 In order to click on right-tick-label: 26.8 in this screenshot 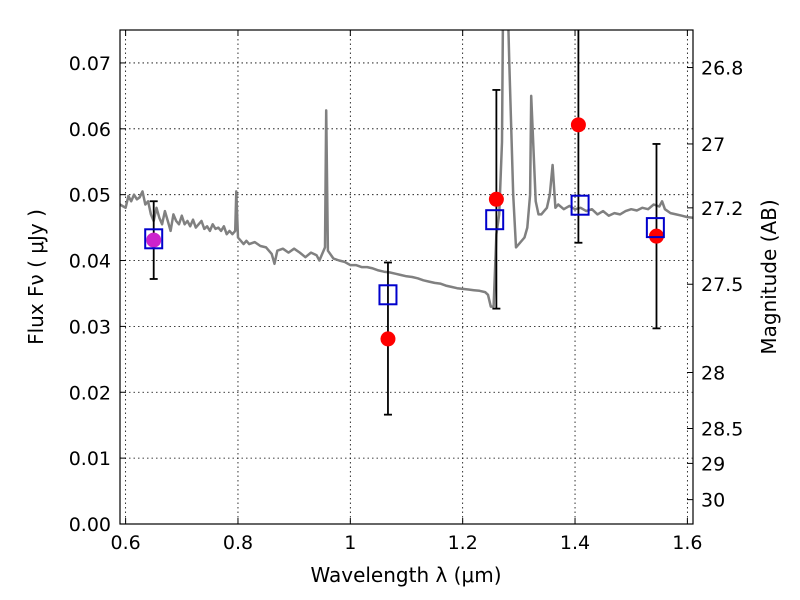, I will do `click(722, 69)`.